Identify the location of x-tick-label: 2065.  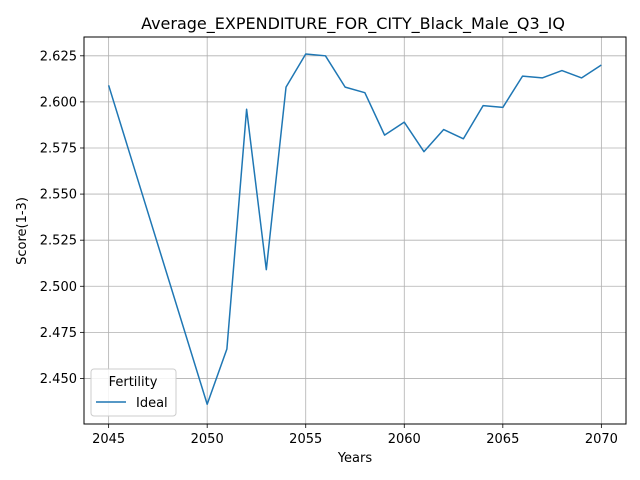
(502, 439).